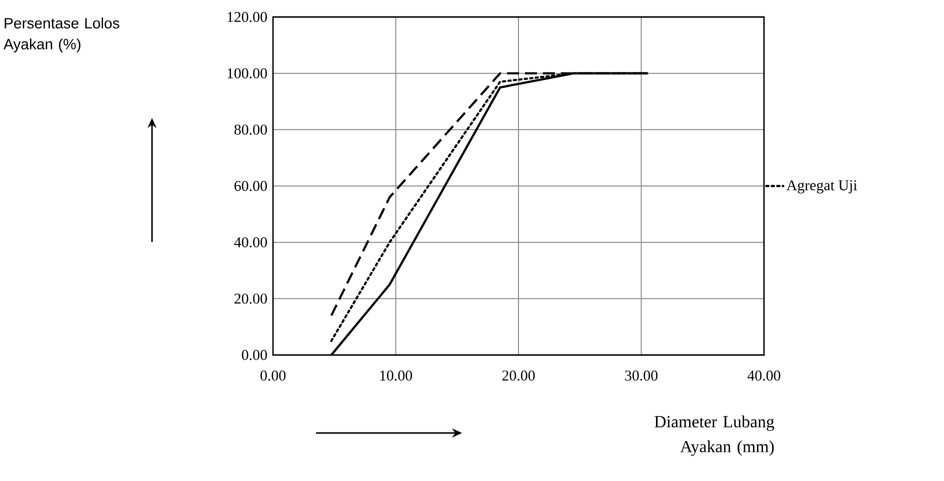 This screenshot has height=481, width=944. Describe the element at coordinates (714, 436) in the screenshot. I see `text: Diameter Lubang Ayakan (mm)` at that location.